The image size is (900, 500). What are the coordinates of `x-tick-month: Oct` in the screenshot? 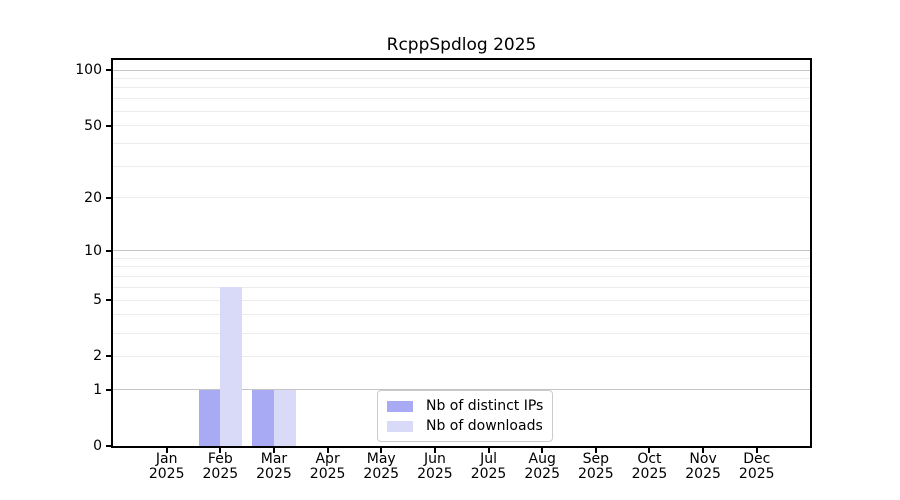 It's located at (649, 459).